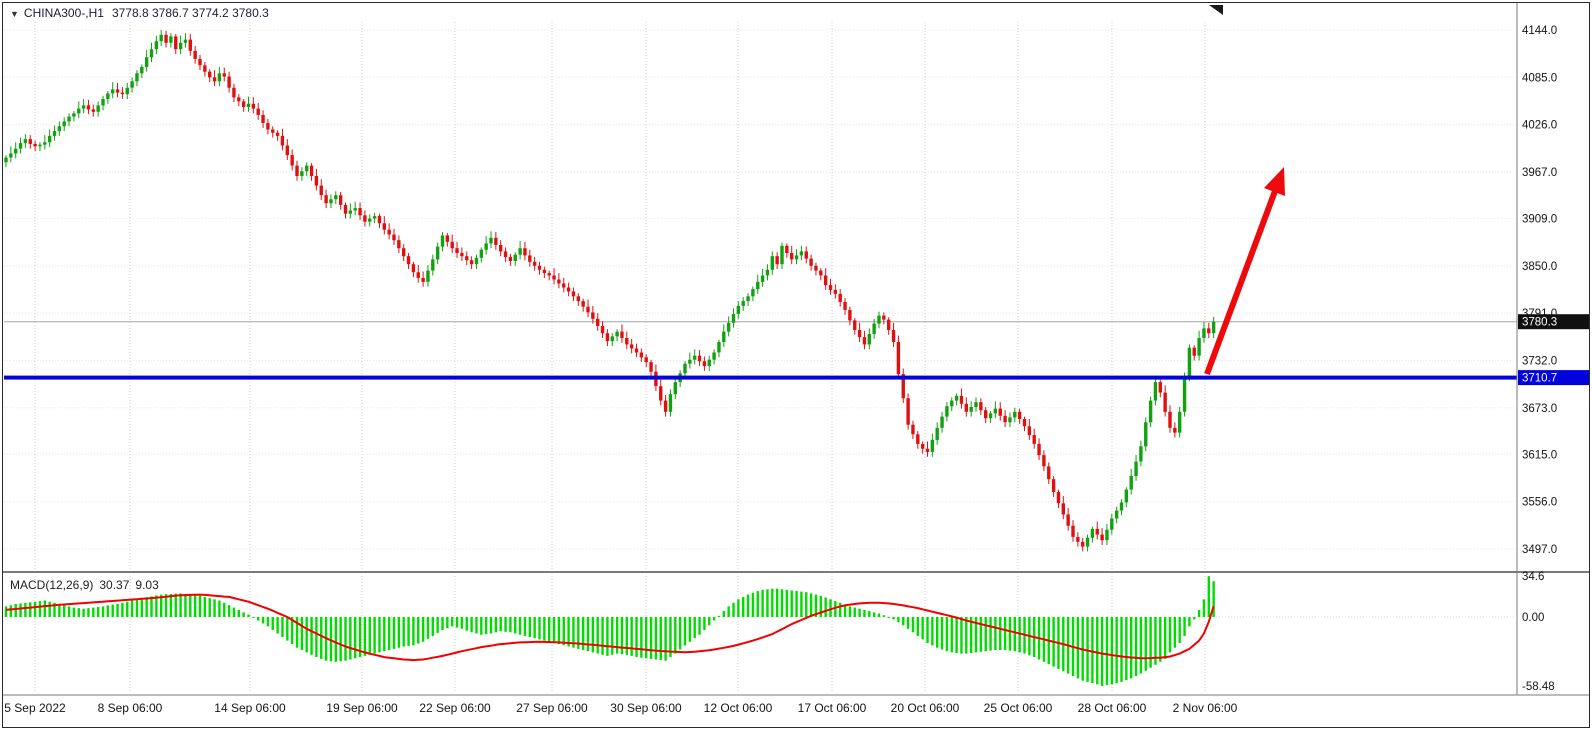 The width and height of the screenshot is (1592, 730). I want to click on time-axis-label: 30 Sep 06:00, so click(646, 708).